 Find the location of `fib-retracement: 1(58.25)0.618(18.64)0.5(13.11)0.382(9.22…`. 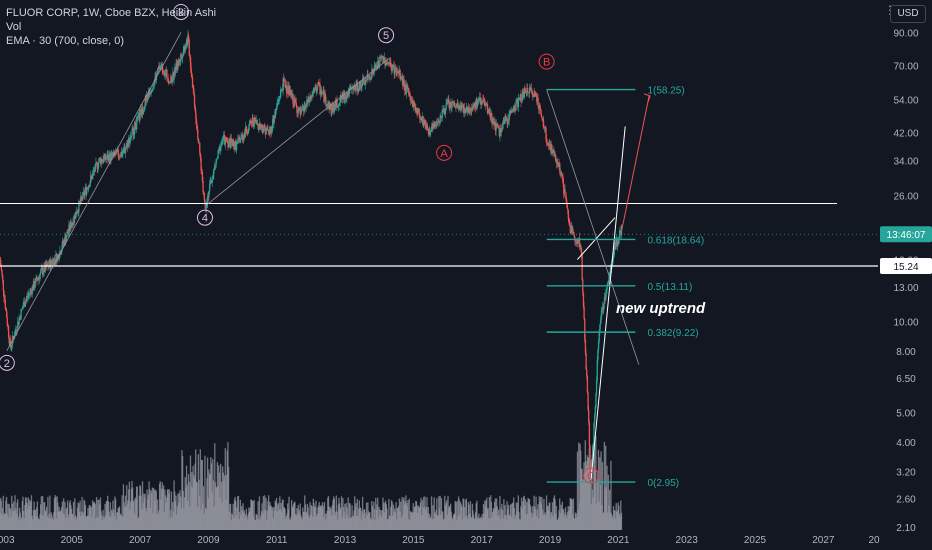

fib-retracement: 1(58.25)0.618(18.64)0.5(13.11)0.382(9.22… is located at coordinates (625, 288).